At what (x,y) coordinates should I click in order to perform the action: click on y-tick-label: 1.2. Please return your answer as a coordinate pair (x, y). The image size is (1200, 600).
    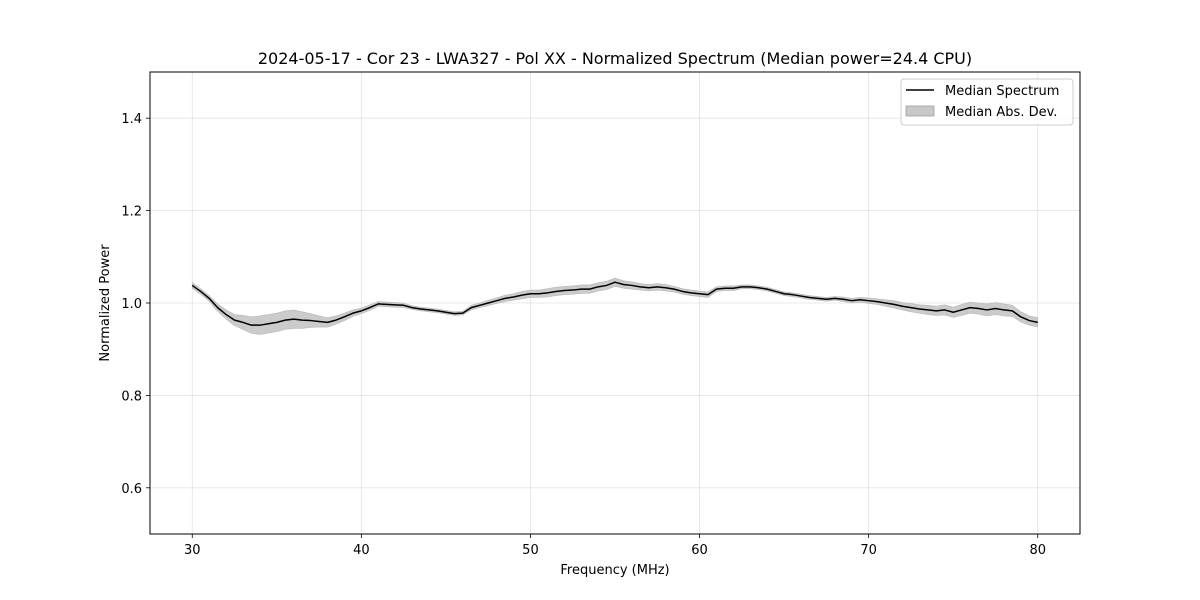
    Looking at the image, I should click on (131, 212).